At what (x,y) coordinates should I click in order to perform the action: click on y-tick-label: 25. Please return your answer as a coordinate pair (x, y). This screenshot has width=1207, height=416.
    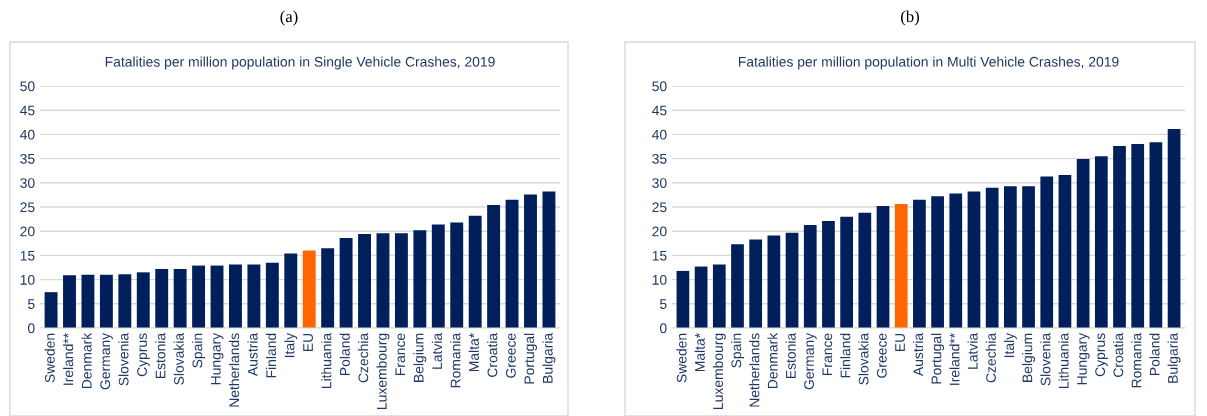
    Looking at the image, I should click on (27, 207).